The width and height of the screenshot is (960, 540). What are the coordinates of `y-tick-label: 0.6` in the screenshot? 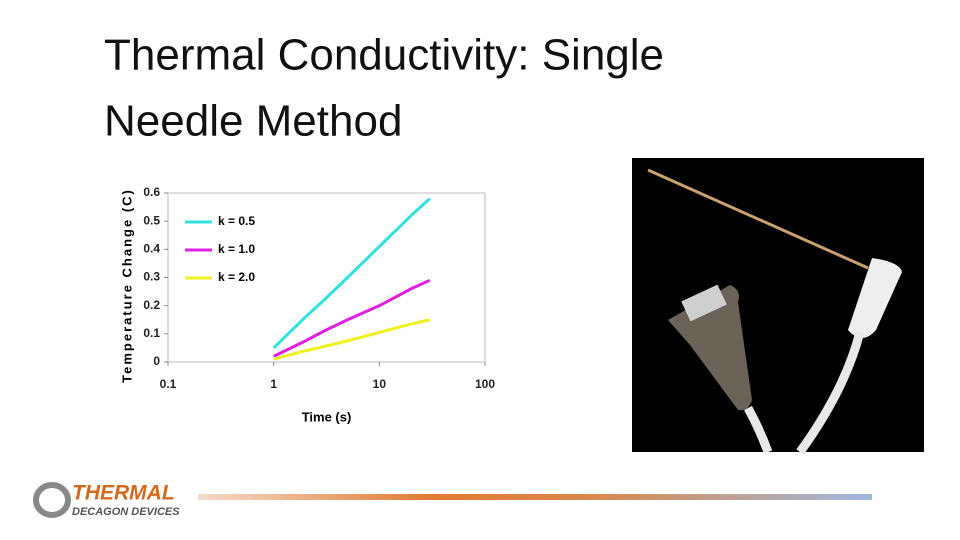 It's located at (151, 192).